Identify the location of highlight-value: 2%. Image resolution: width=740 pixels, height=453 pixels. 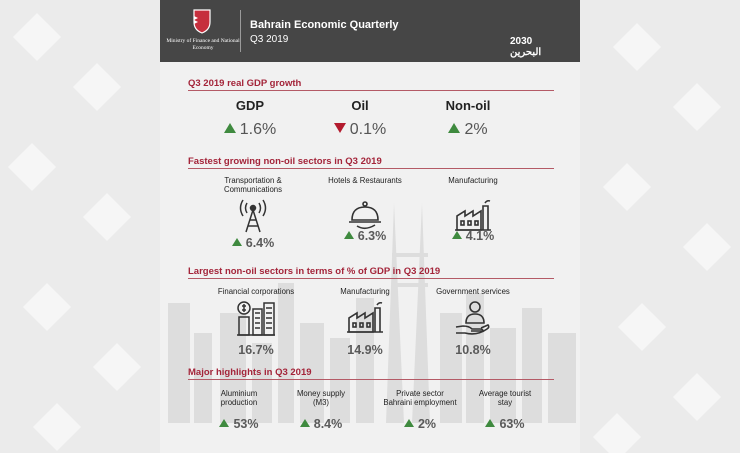
(427, 424).